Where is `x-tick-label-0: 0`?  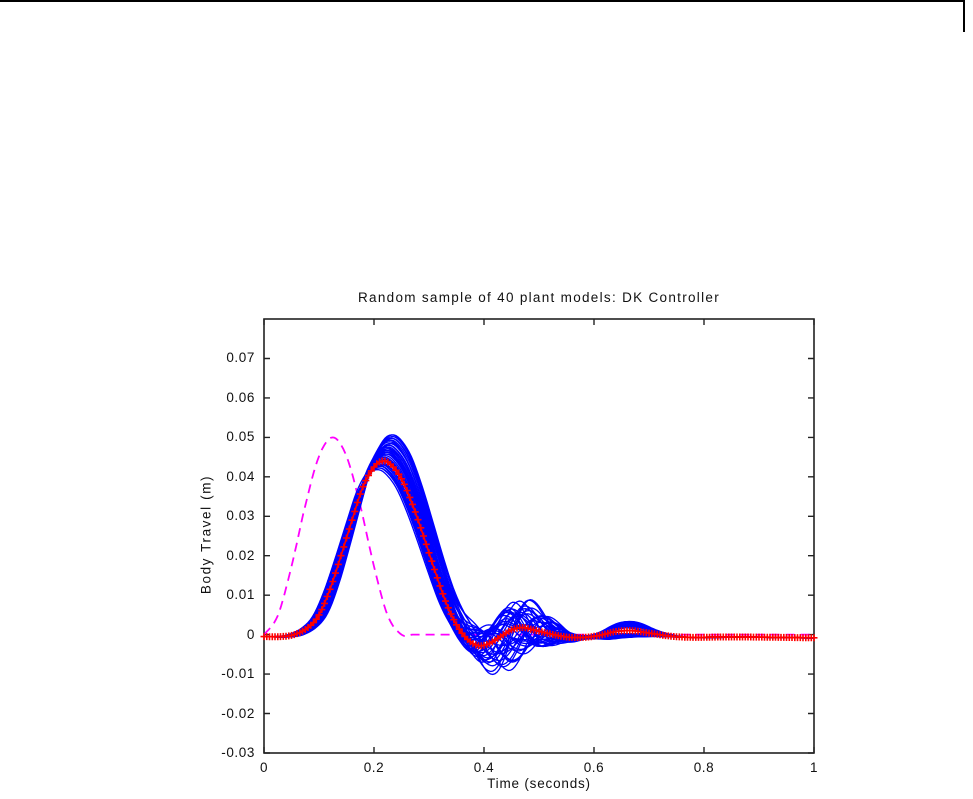 x-tick-label-0: 0 is located at coordinates (264, 767).